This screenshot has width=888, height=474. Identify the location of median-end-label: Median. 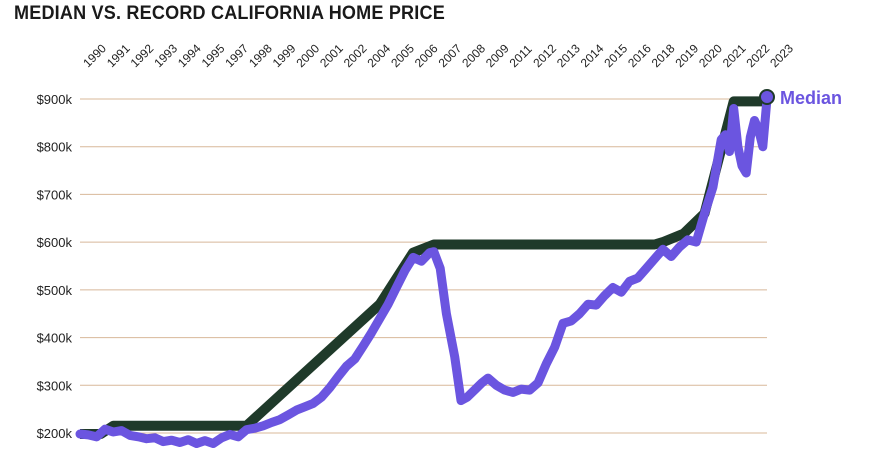
(811, 98).